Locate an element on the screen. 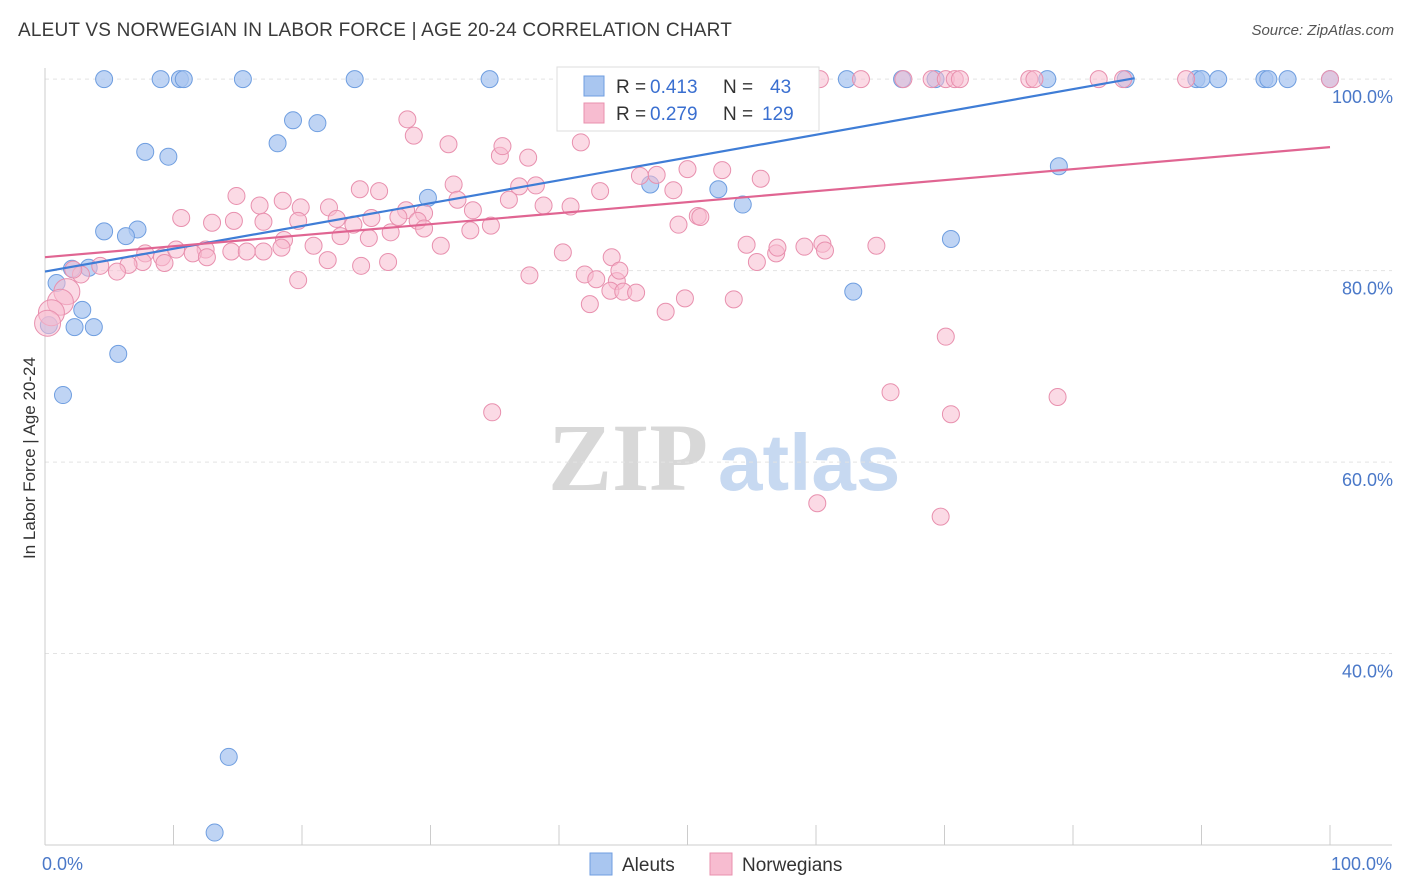  legend-r-value-aleuts: 0.413 is located at coordinates (674, 87).